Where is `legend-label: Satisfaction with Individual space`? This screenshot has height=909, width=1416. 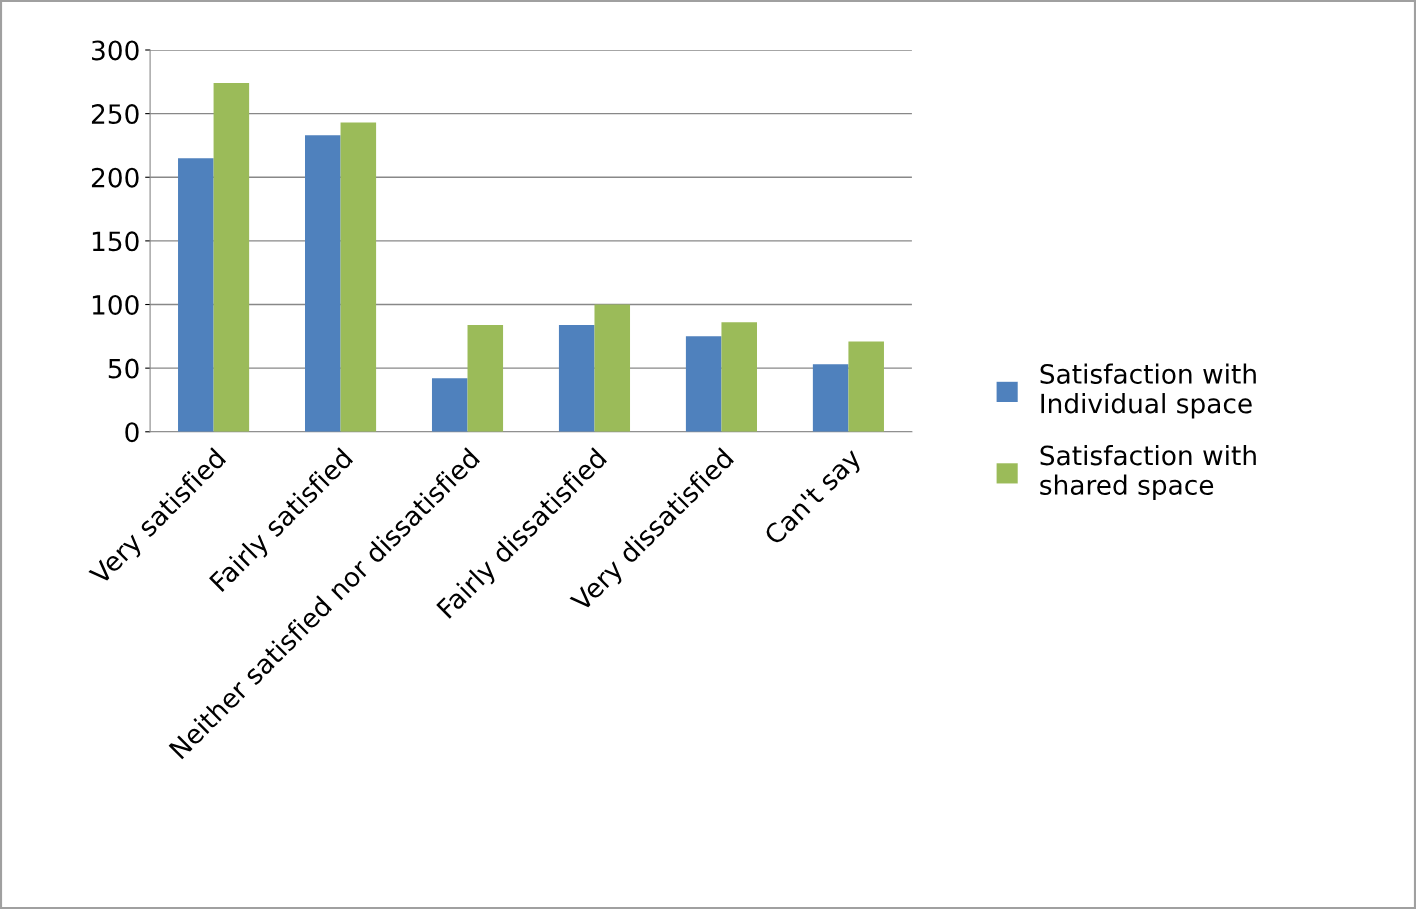 legend-label: Satisfaction with Individual space is located at coordinates (1148, 391).